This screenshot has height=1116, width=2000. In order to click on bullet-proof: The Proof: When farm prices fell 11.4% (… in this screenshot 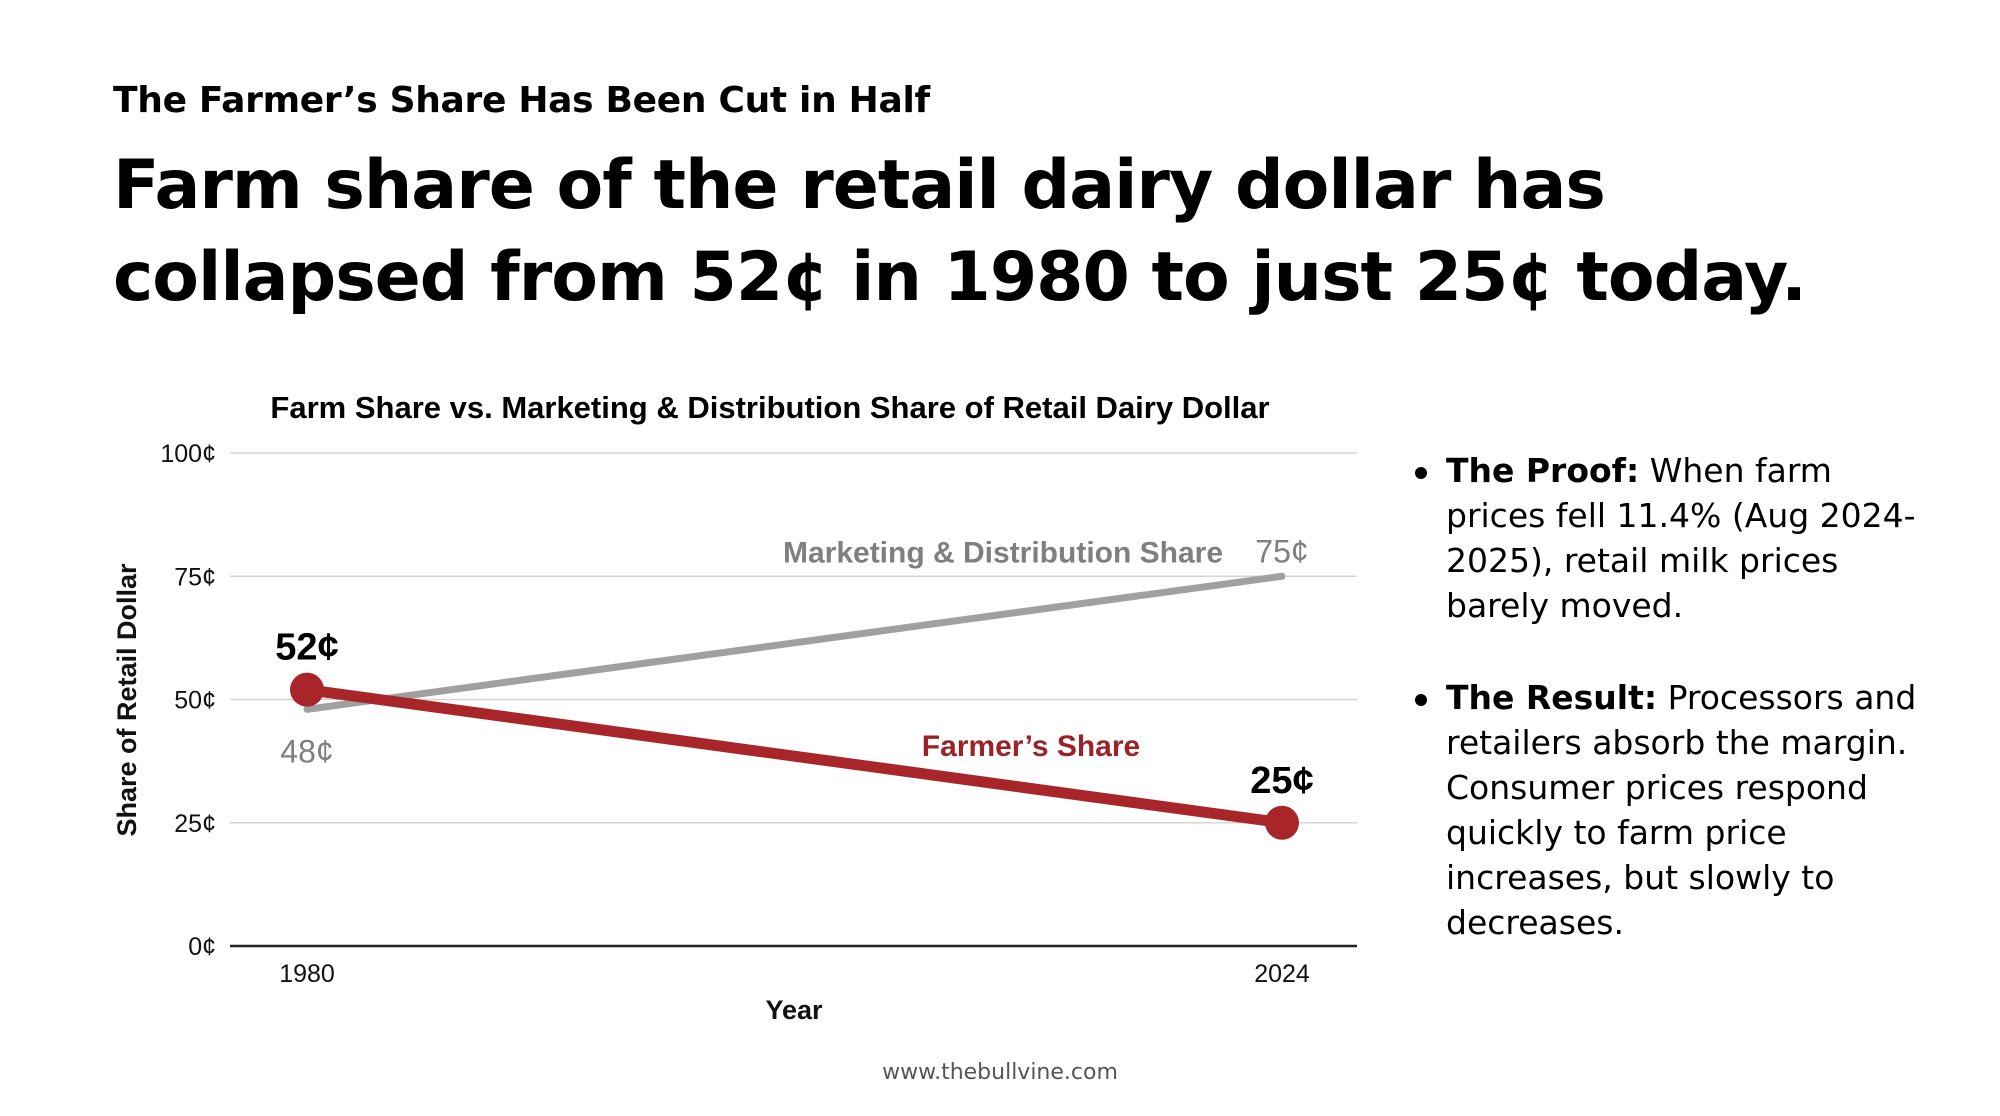, I will do `click(1670, 538)`.